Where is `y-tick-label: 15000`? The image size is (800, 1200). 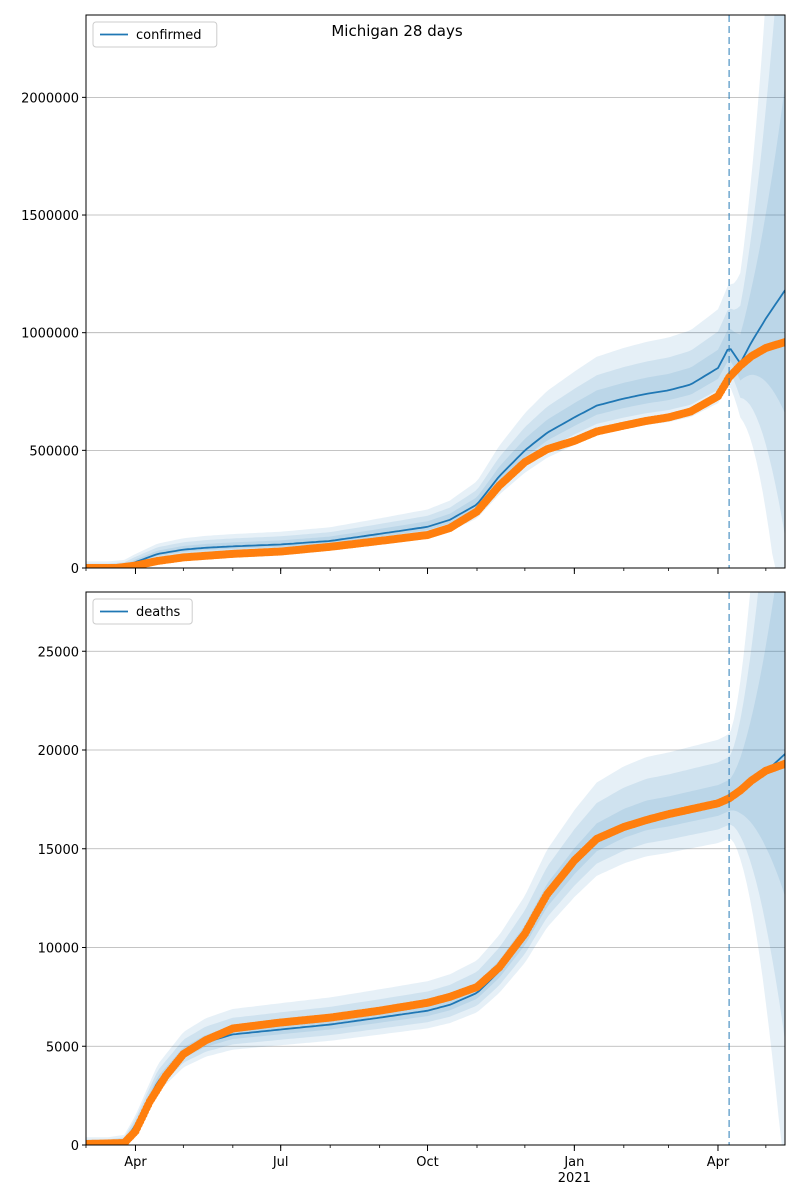 y-tick-label: 15000 is located at coordinates (58, 850).